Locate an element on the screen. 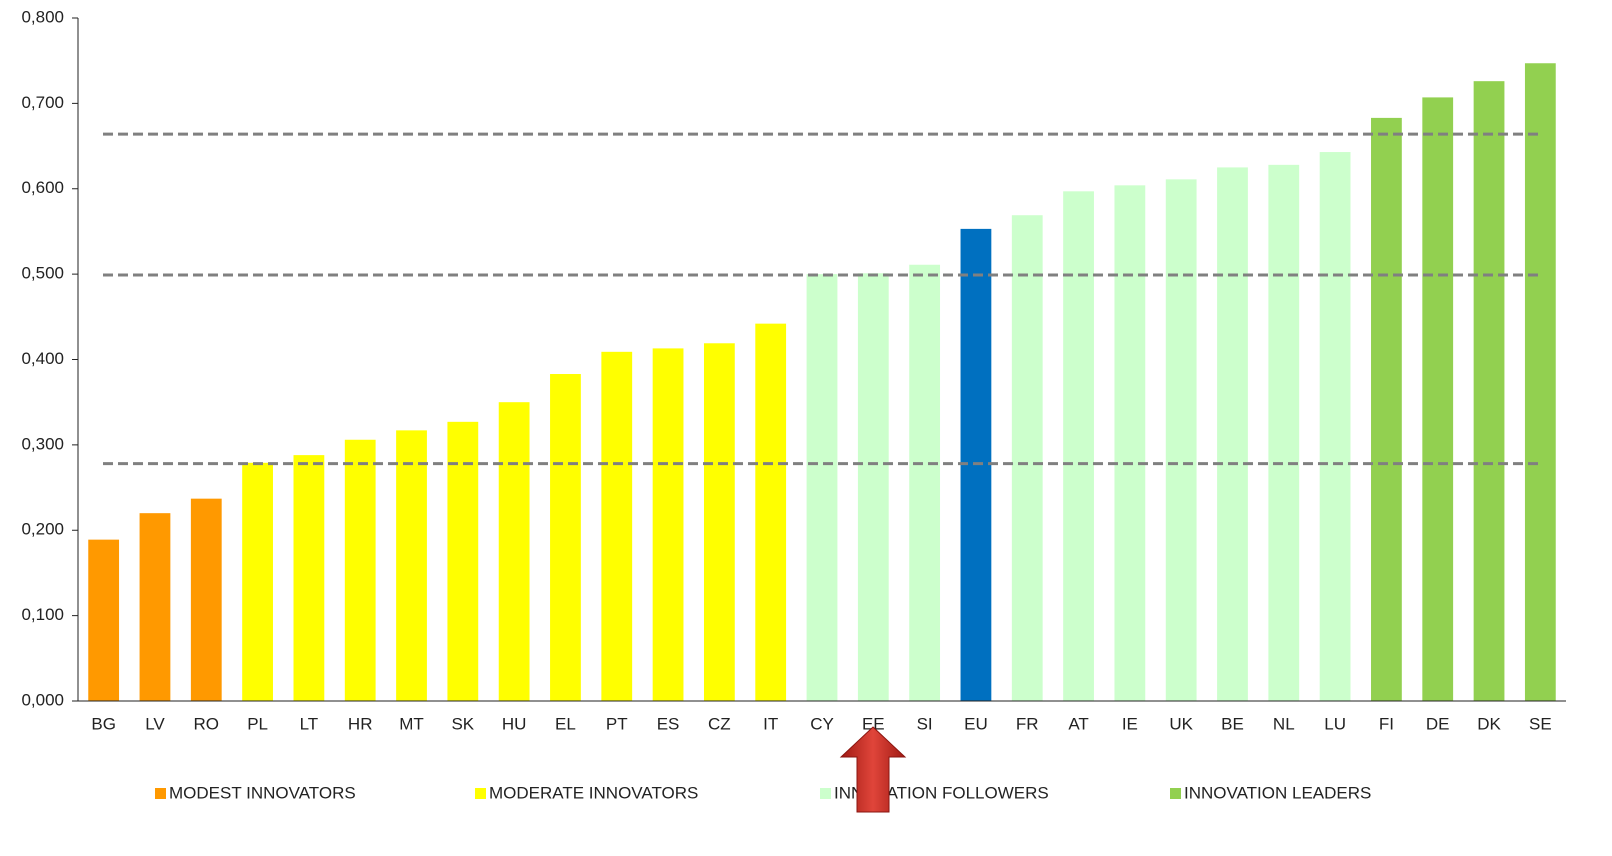 The width and height of the screenshot is (1612, 856). legend-label: INNOVATION LEADERS is located at coordinates (1277, 792).